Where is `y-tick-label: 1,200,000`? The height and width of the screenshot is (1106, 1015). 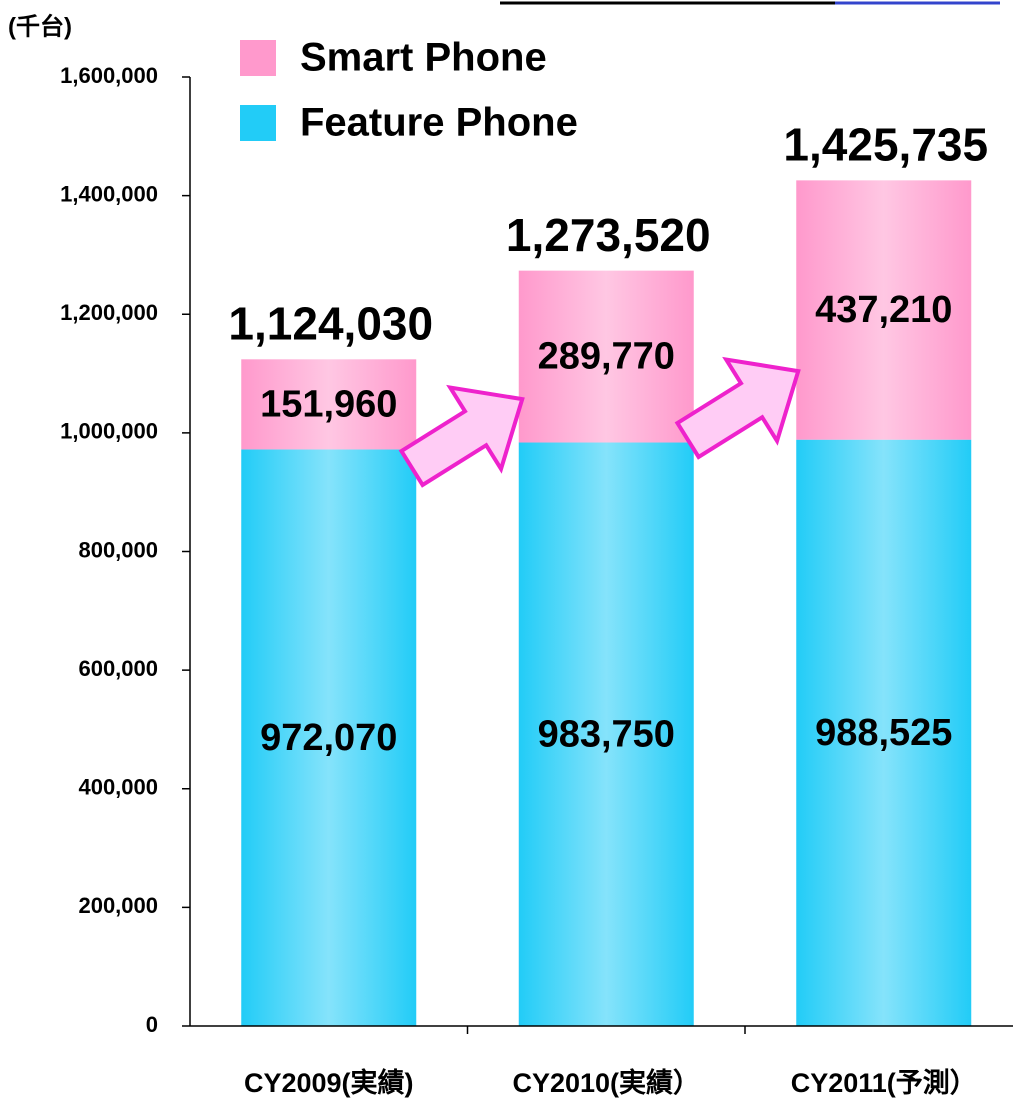
y-tick-label: 1,200,000 is located at coordinates (109, 312).